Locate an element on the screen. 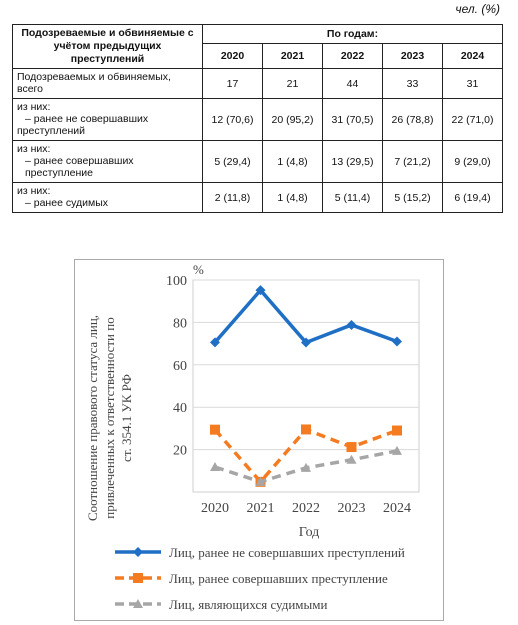  x-tick-label: 2020 is located at coordinates (215, 508).